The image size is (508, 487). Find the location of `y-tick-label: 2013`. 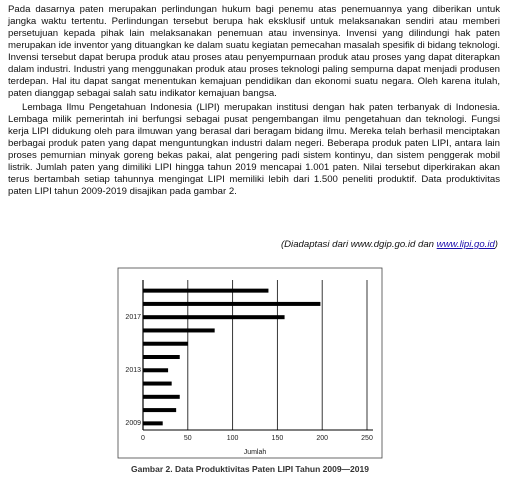

y-tick-label: 2013 is located at coordinates (133, 370).